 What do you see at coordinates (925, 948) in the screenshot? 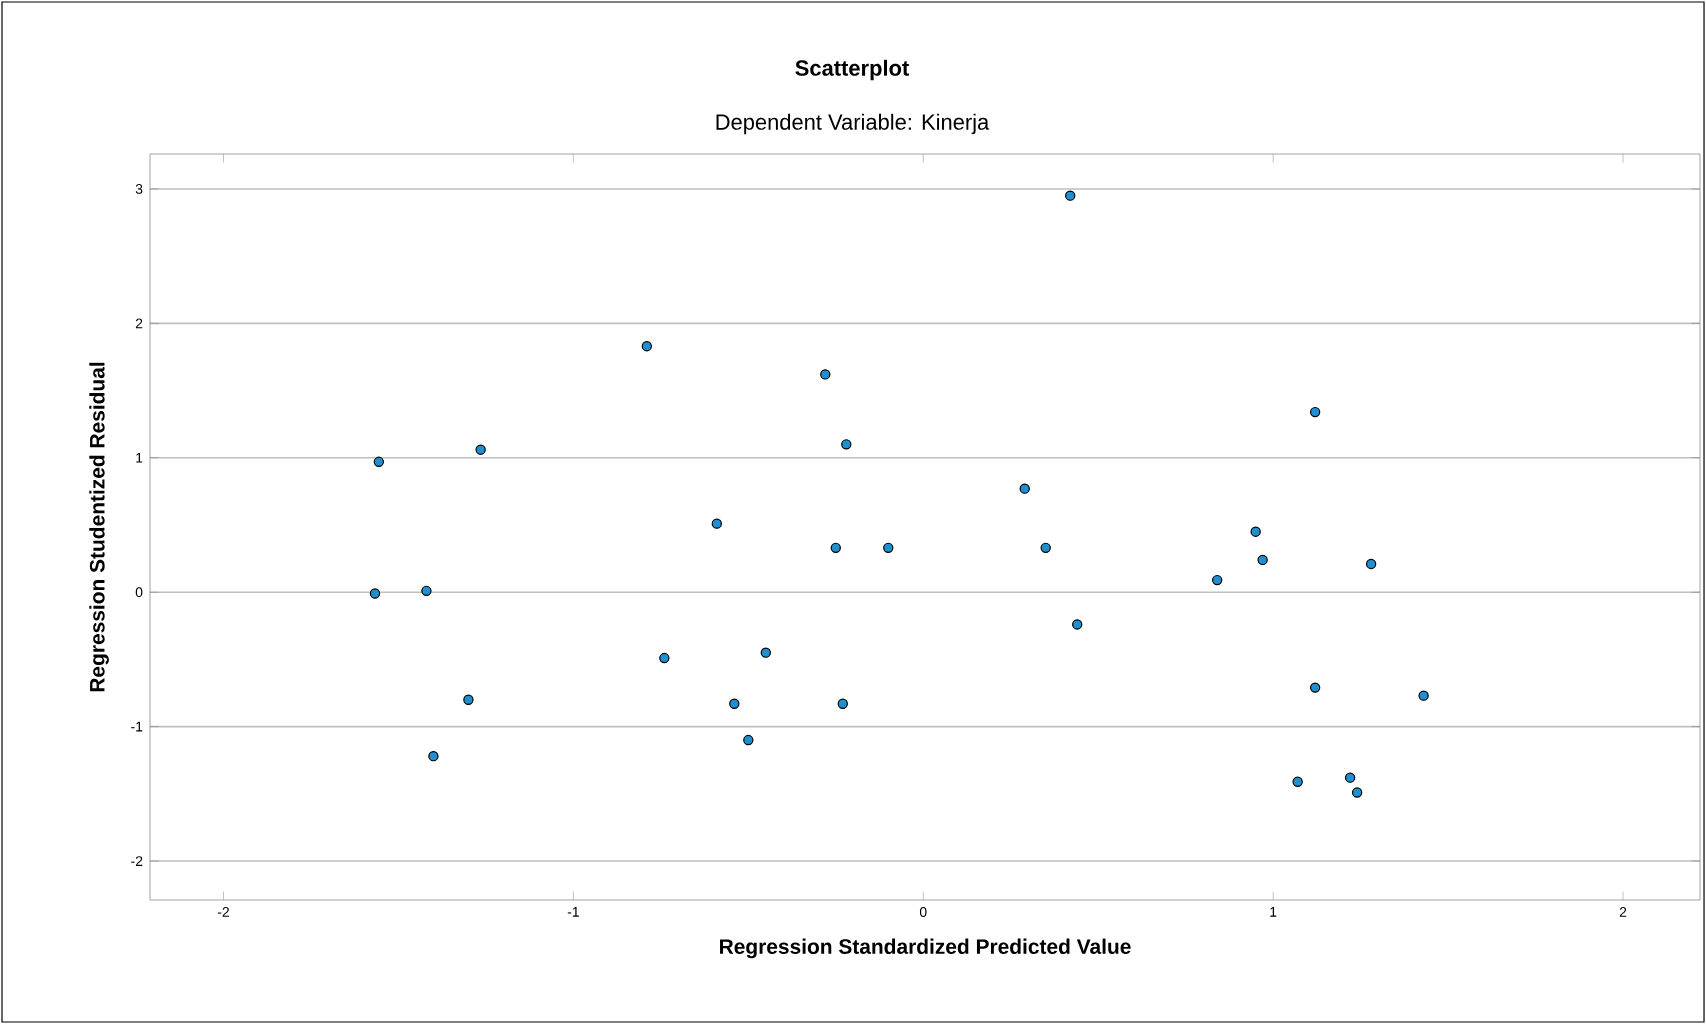
I see `x-axis-title: Regression Standardized Predicted Value` at bounding box center [925, 948].